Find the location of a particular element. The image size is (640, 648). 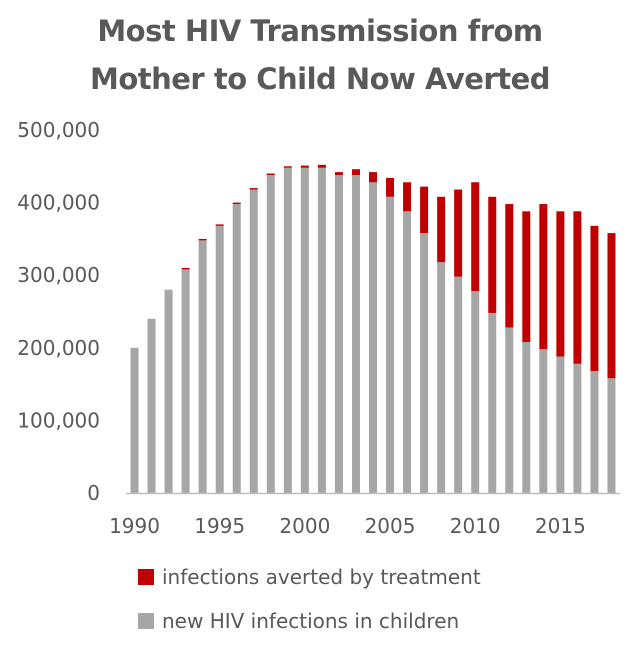

chart-title-line-1: Most HIV Transmission from is located at coordinates (320, 31).